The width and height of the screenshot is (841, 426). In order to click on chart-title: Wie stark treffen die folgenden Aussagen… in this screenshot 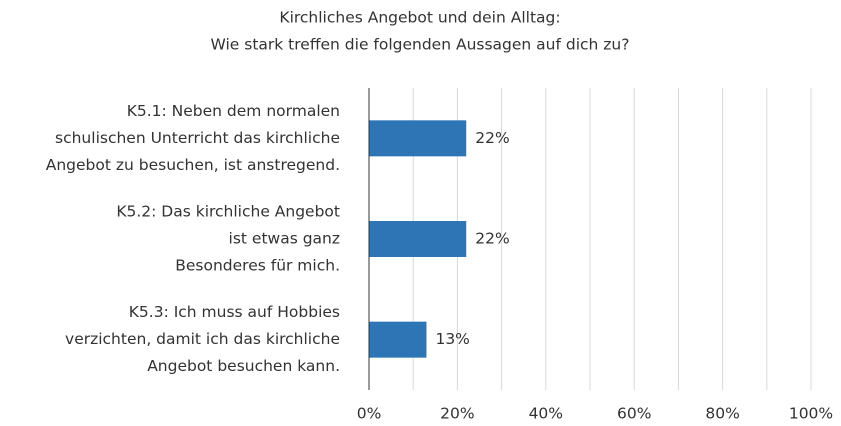, I will do `click(420, 45)`.